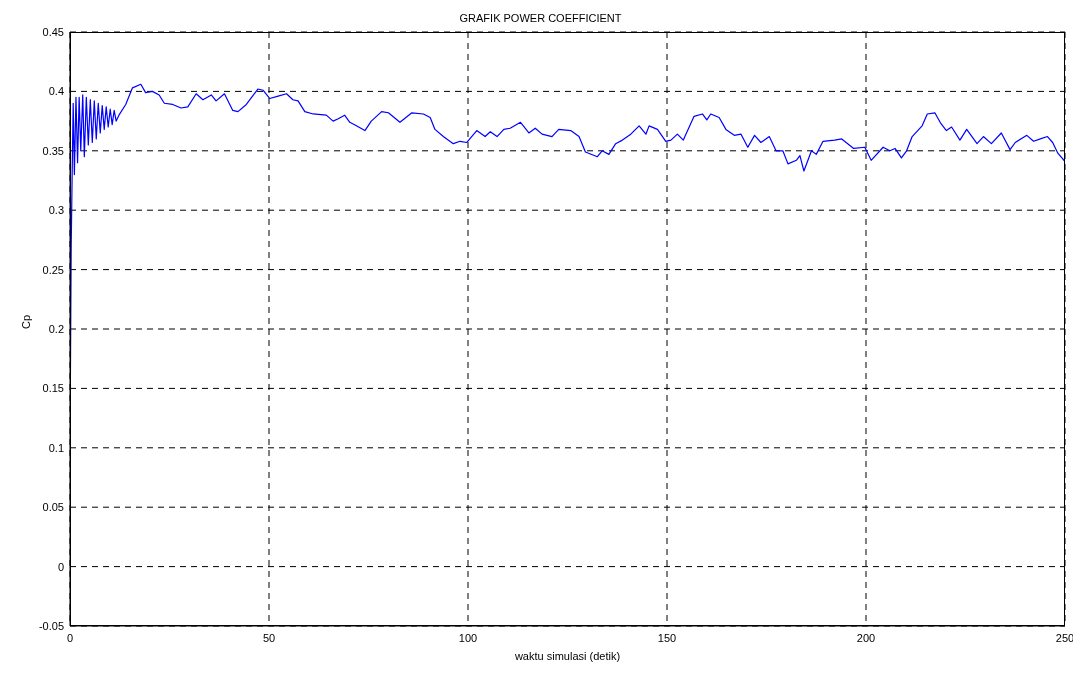 The height and width of the screenshot is (692, 1081). Describe the element at coordinates (53, 507) in the screenshot. I see `y-tick-label: 0.05` at that location.